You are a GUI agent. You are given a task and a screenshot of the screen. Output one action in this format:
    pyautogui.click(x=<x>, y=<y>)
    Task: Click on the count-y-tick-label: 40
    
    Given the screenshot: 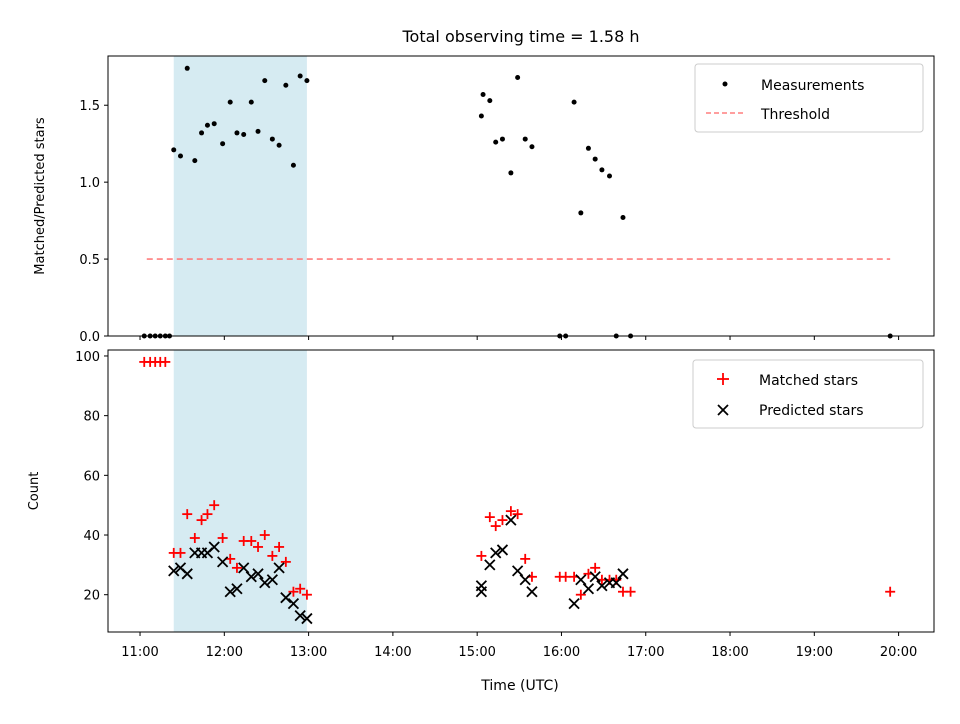 What is the action you would take?
    pyautogui.click(x=91, y=536)
    